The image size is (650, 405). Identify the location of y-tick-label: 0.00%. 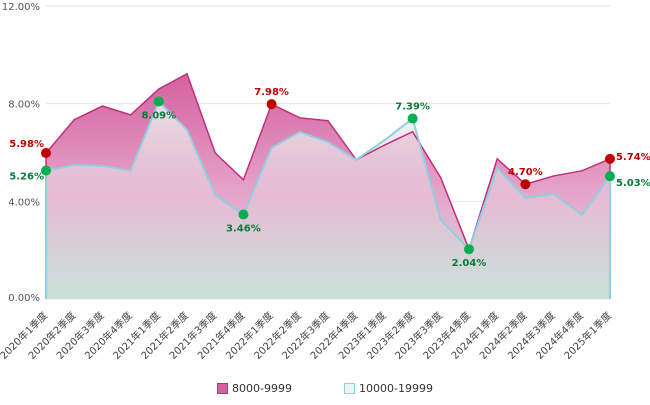
(24, 298).